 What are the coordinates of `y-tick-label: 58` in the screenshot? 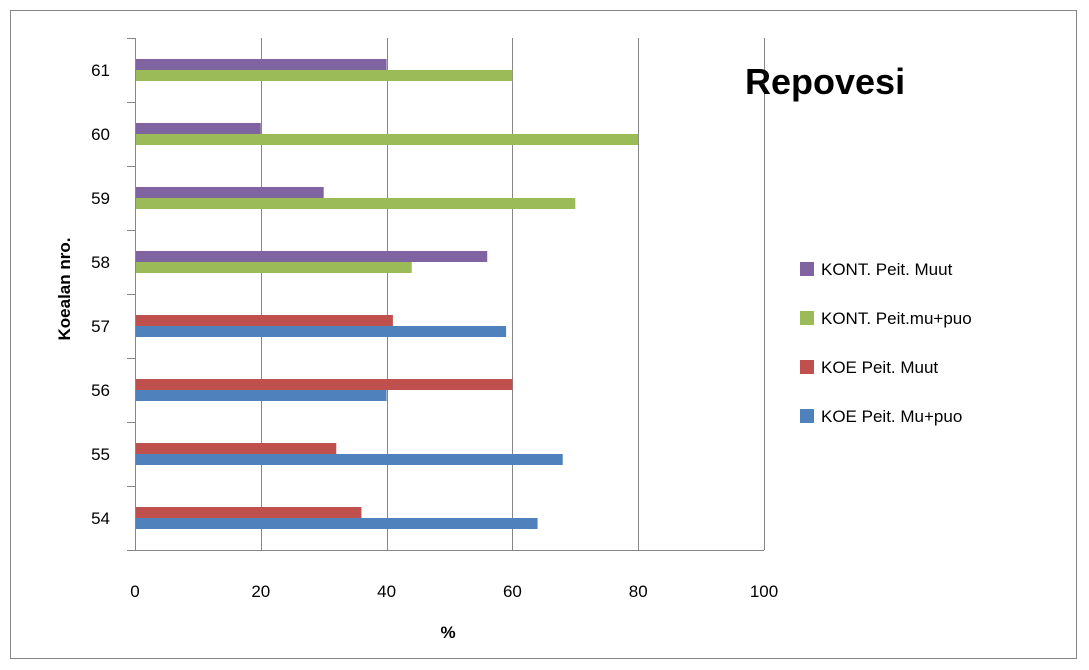 It's located at (100, 262).